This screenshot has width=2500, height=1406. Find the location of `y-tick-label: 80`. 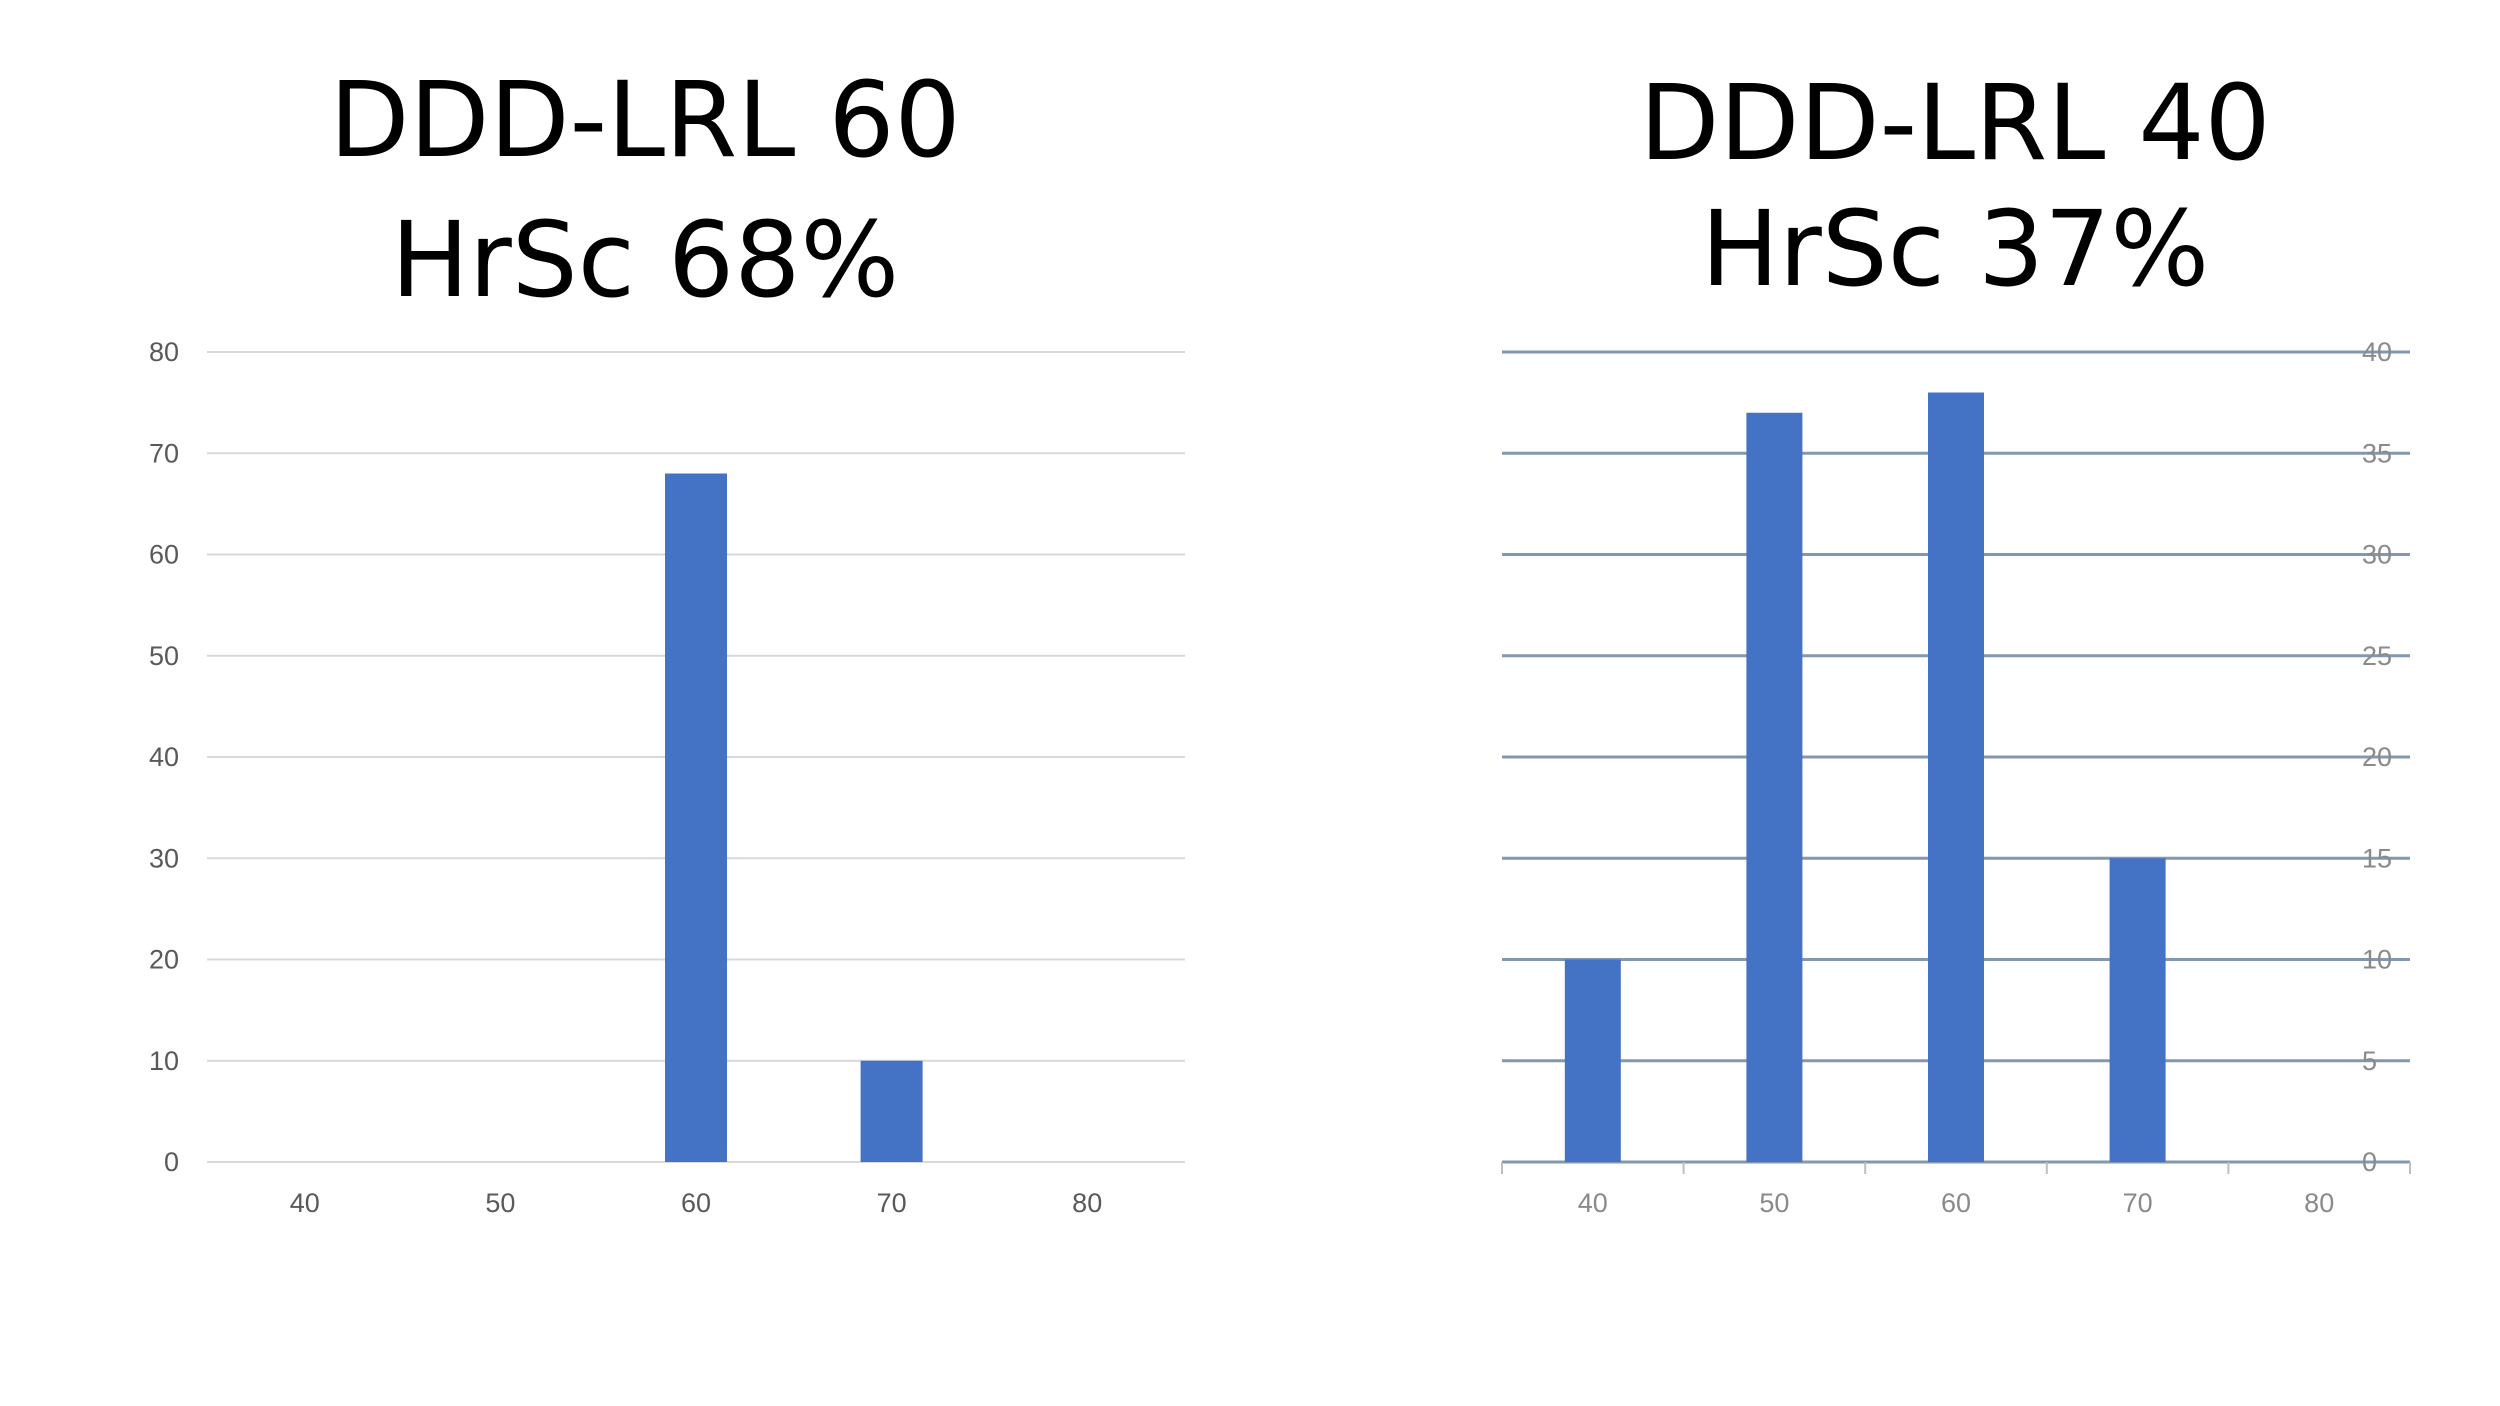

y-tick-label: 80 is located at coordinates (164, 352).